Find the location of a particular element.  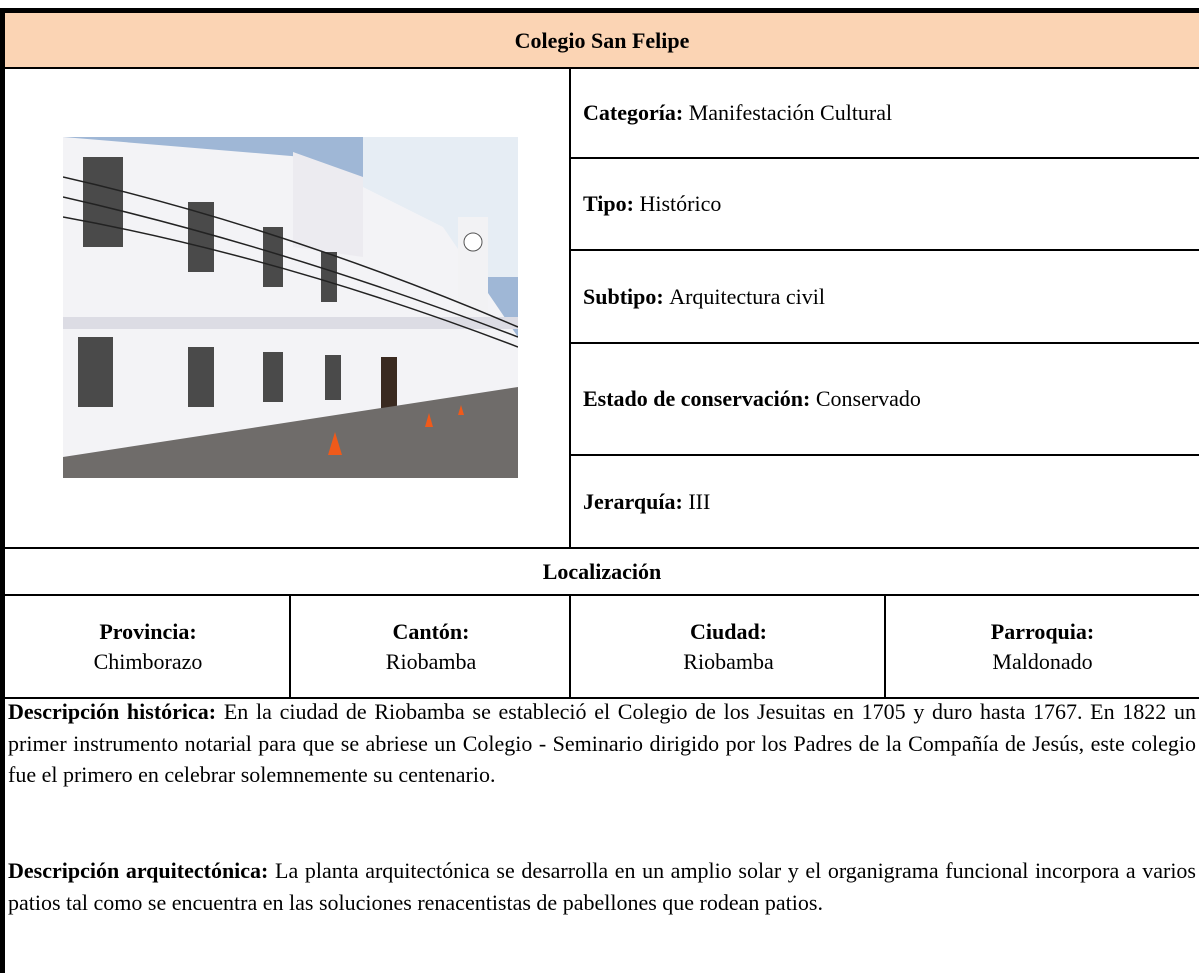

outer-top-border is located at coordinates (599, 10).